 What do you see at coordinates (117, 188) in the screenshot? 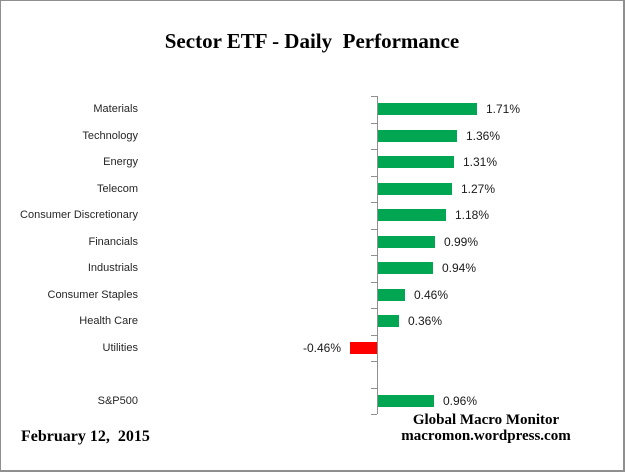
I see `category-label: Telecom` at bounding box center [117, 188].